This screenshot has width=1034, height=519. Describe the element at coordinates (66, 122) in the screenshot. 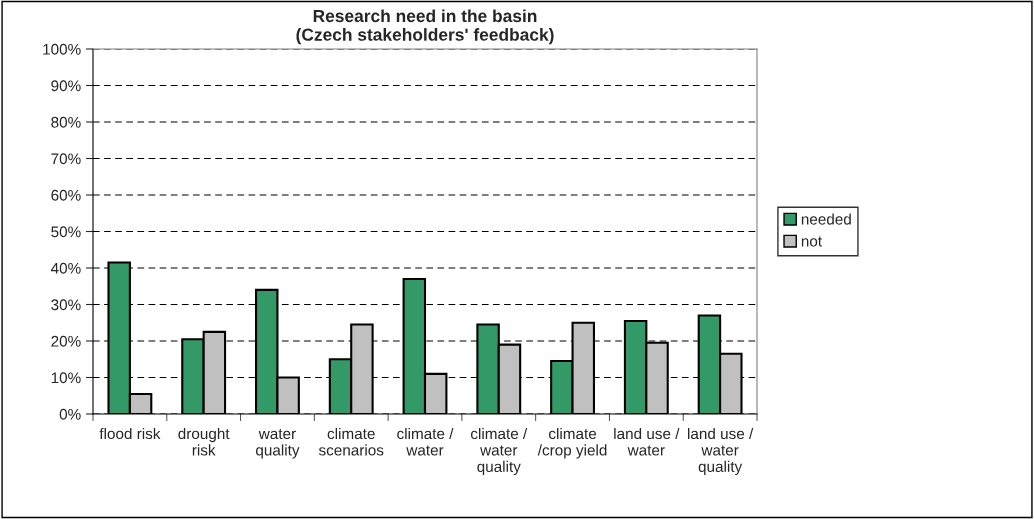

I see `y-tick-label: 80%` at that location.